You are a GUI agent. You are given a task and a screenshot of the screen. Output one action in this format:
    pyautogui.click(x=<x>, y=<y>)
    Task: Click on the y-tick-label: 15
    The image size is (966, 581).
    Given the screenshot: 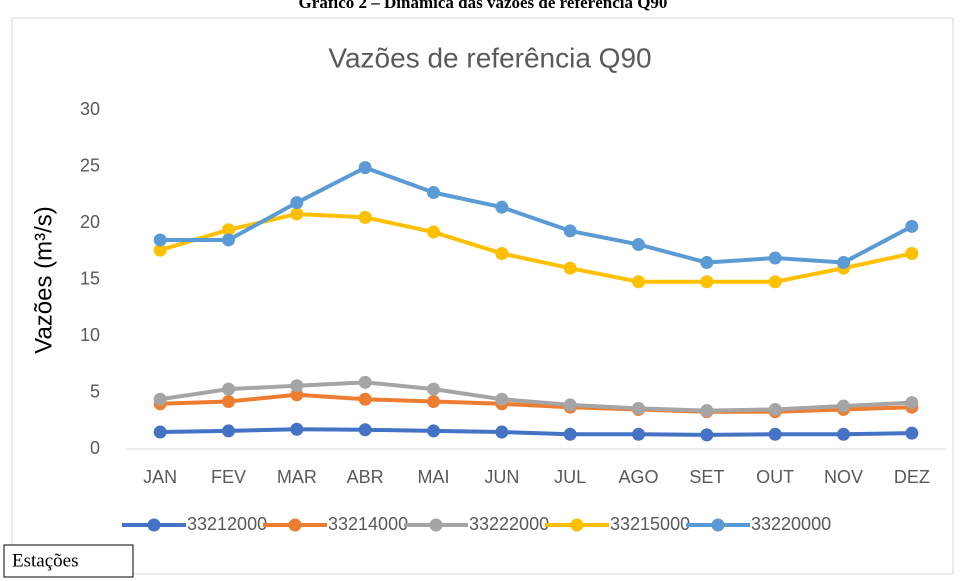 What is the action you would take?
    pyautogui.click(x=90, y=278)
    